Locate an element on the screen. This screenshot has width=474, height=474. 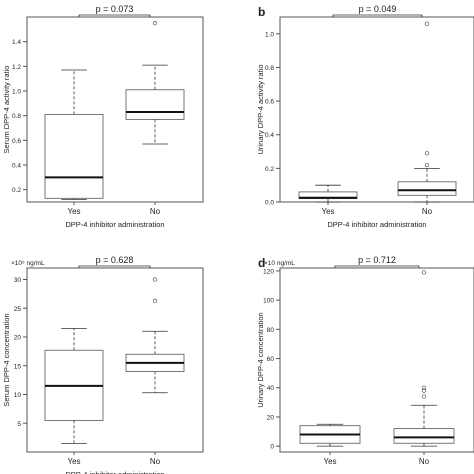
p-value-label: p = 0.712 is located at coordinates (377, 260).